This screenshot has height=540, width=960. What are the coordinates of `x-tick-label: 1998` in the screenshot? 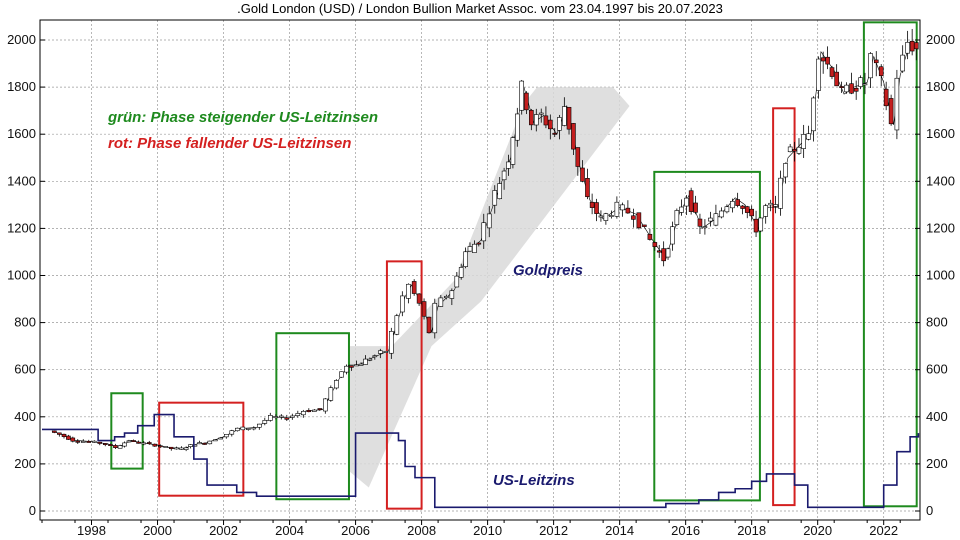 It's located at (91, 530).